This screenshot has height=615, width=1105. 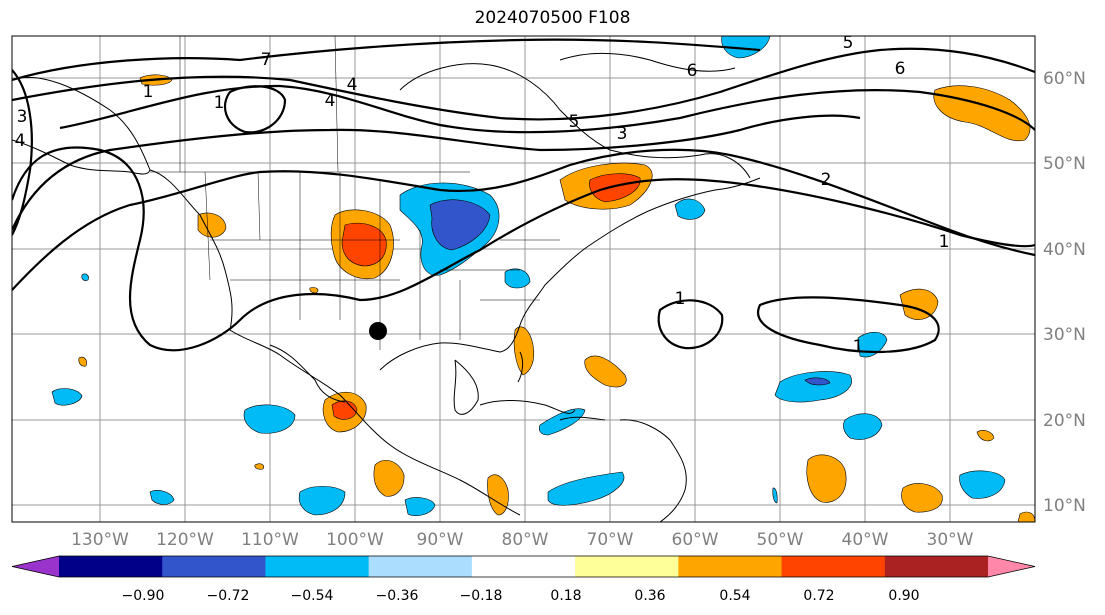 I want to click on lon-label: 130°W, so click(x=100, y=540).